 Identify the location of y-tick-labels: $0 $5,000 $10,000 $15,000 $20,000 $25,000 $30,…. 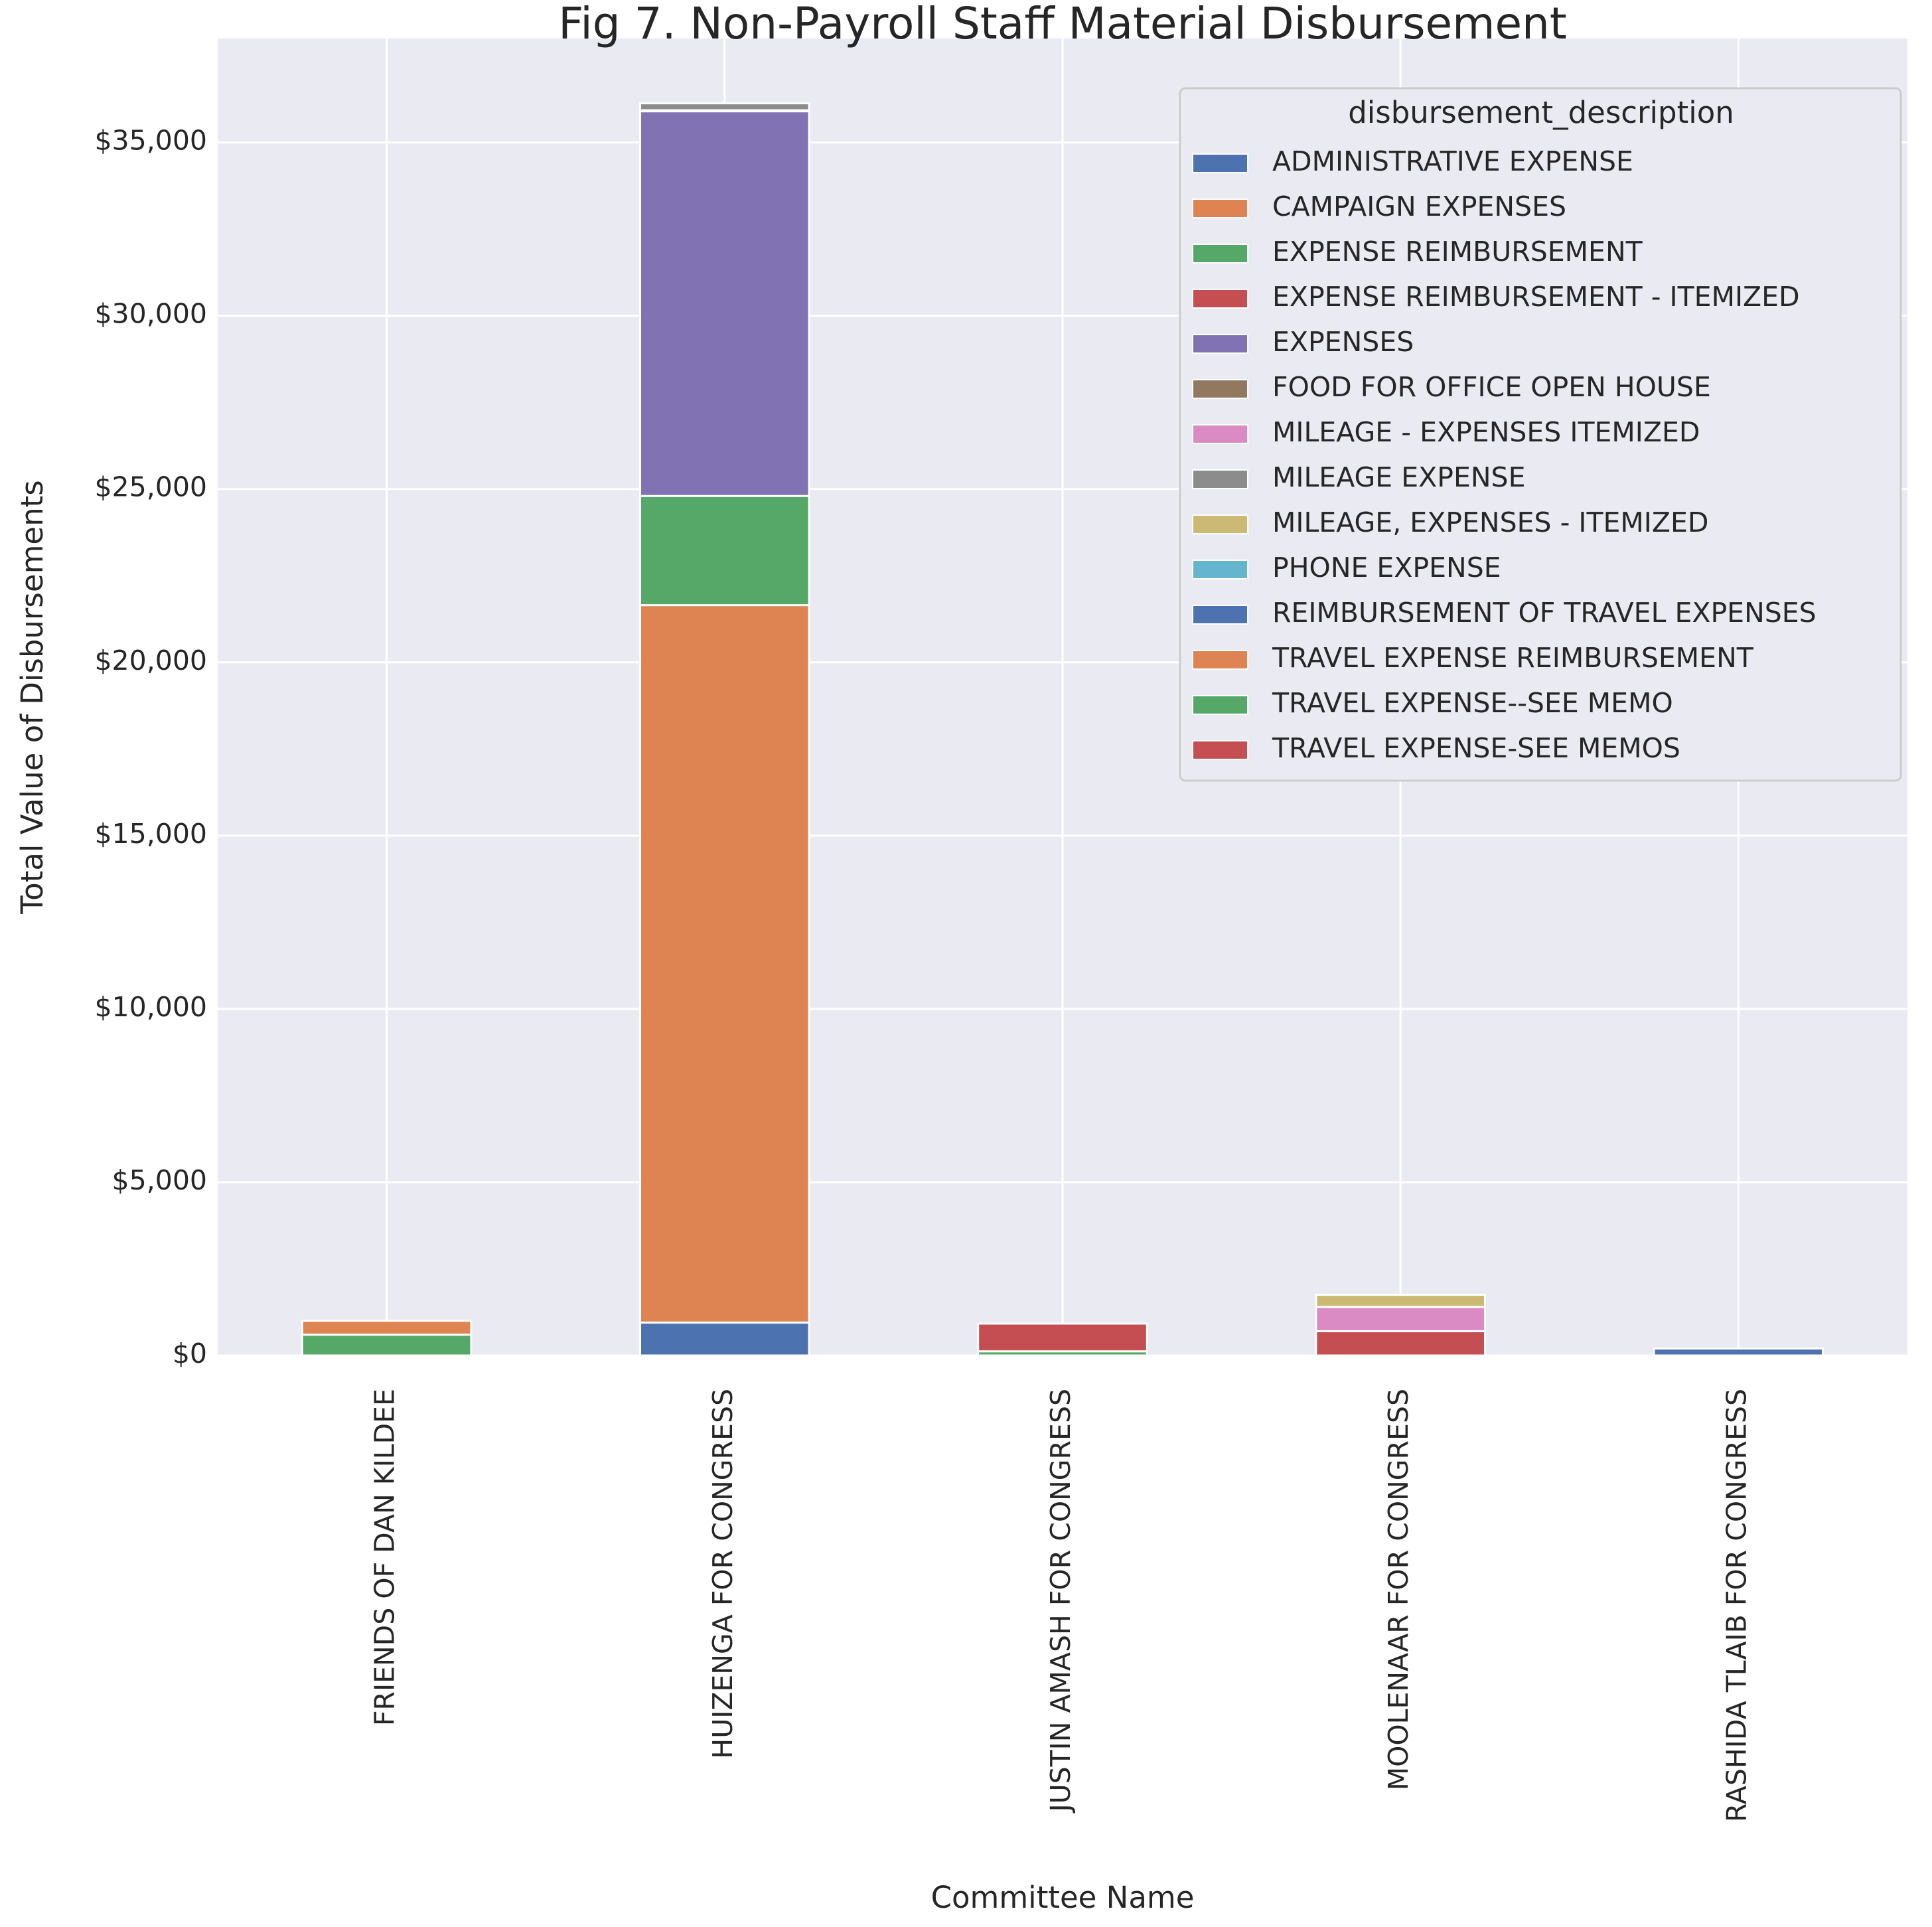
(150, 747).